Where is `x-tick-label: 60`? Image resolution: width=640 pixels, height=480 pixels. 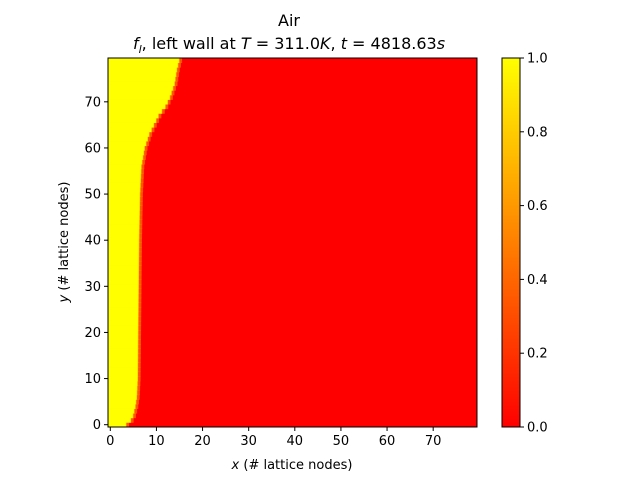
x-tick-label: 60 is located at coordinates (387, 441).